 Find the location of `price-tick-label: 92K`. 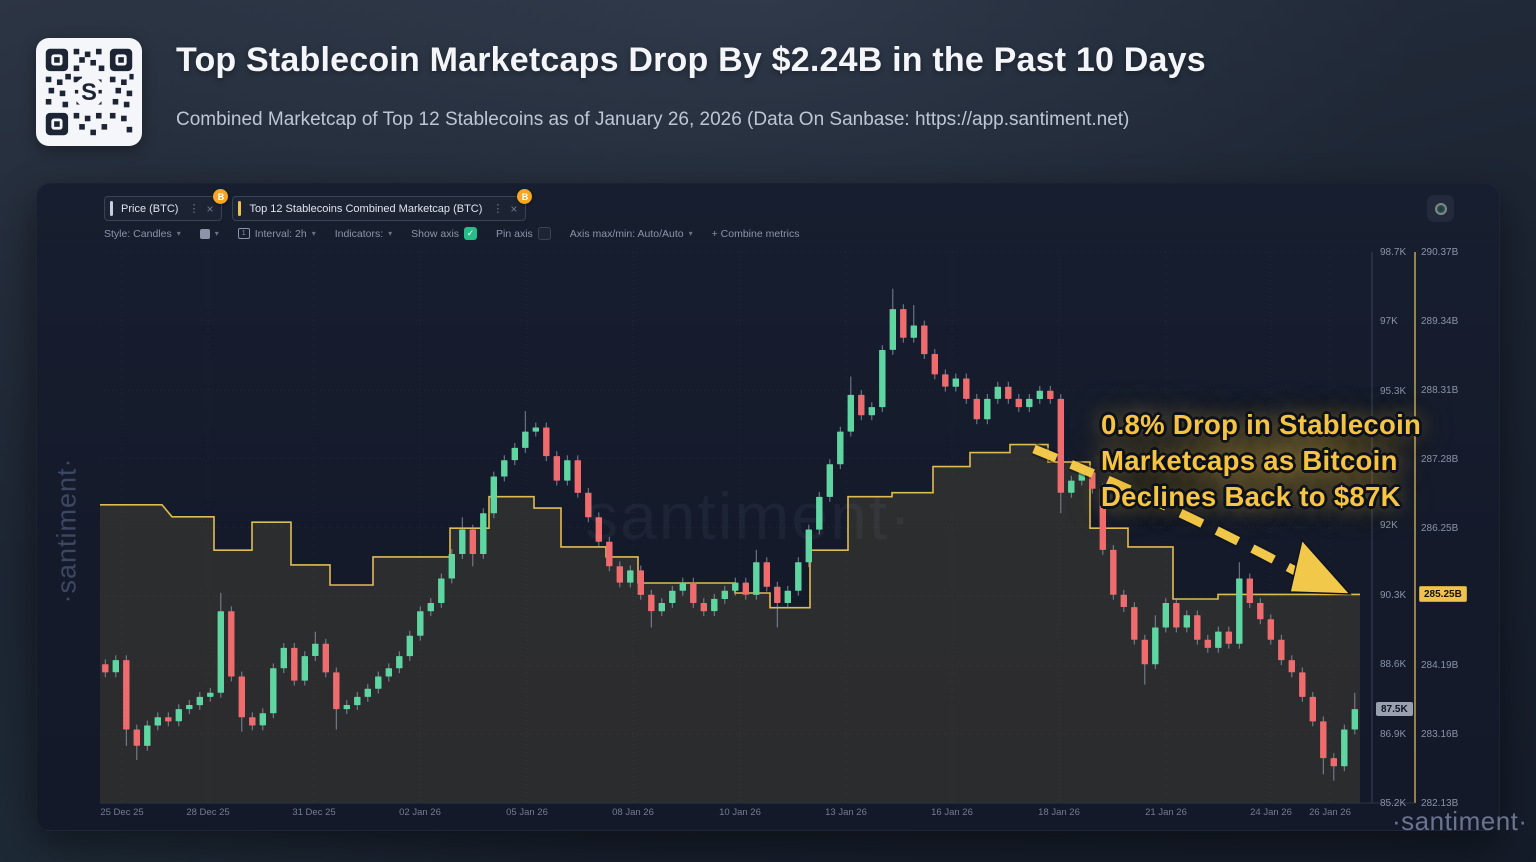

price-tick-label: 92K is located at coordinates (1389, 525).